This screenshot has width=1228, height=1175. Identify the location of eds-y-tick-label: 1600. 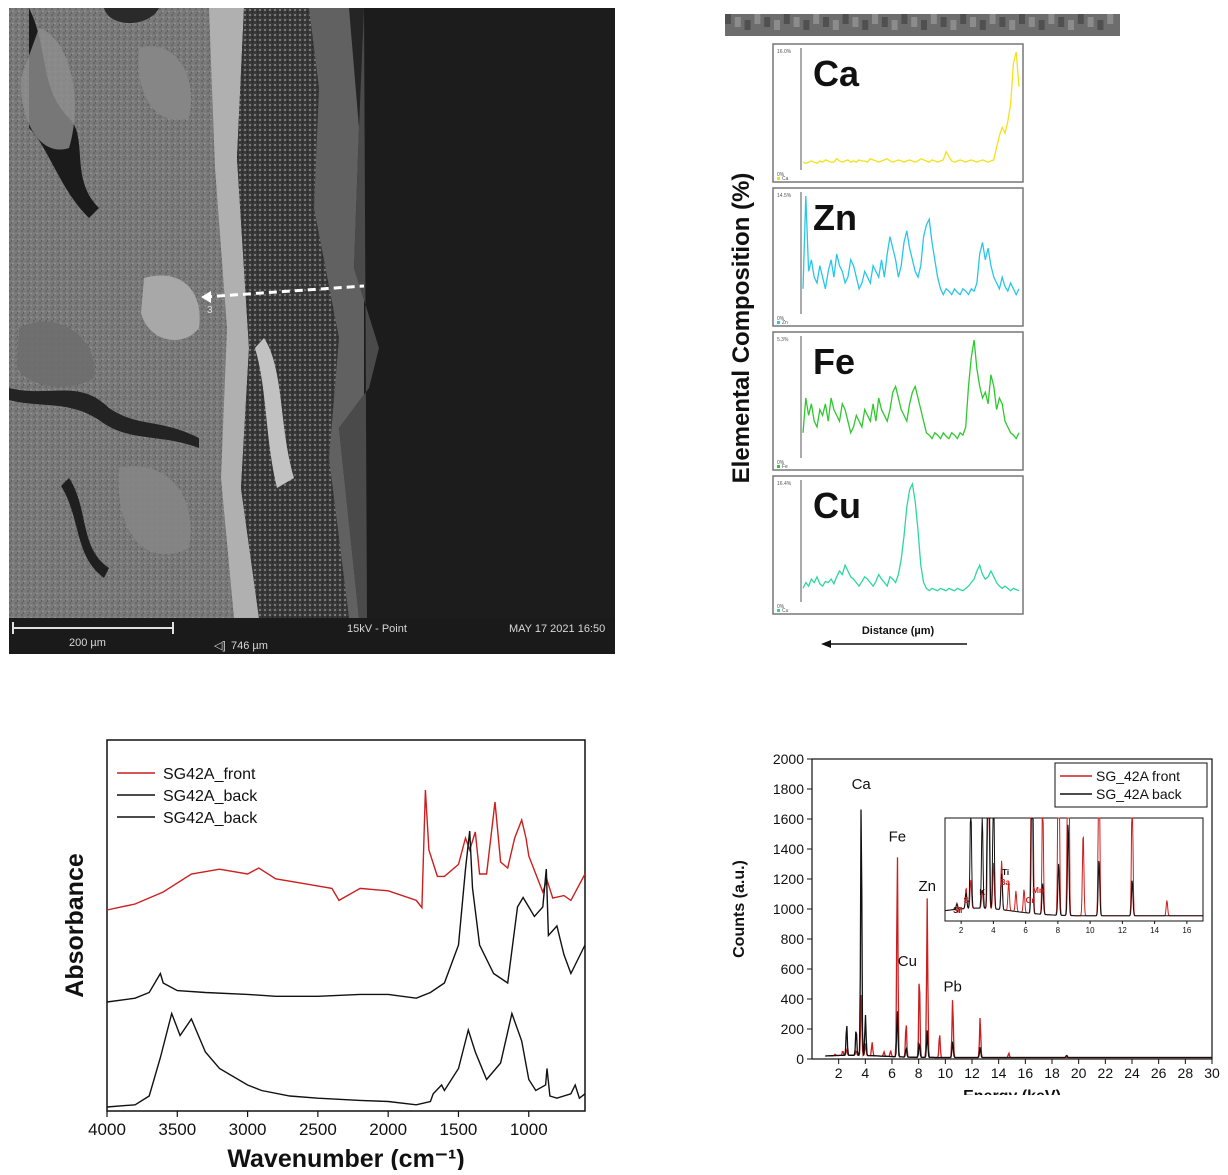
(788, 819).